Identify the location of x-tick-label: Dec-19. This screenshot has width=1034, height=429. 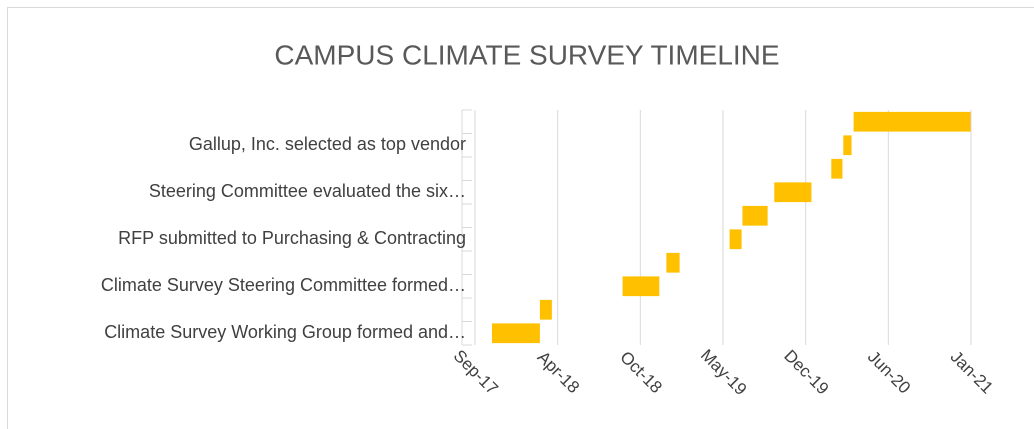
(806, 372).